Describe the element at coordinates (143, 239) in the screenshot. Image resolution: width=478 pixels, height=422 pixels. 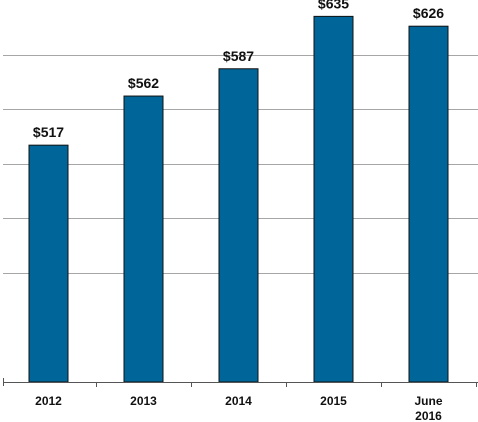
I see `bar-2013` at that location.